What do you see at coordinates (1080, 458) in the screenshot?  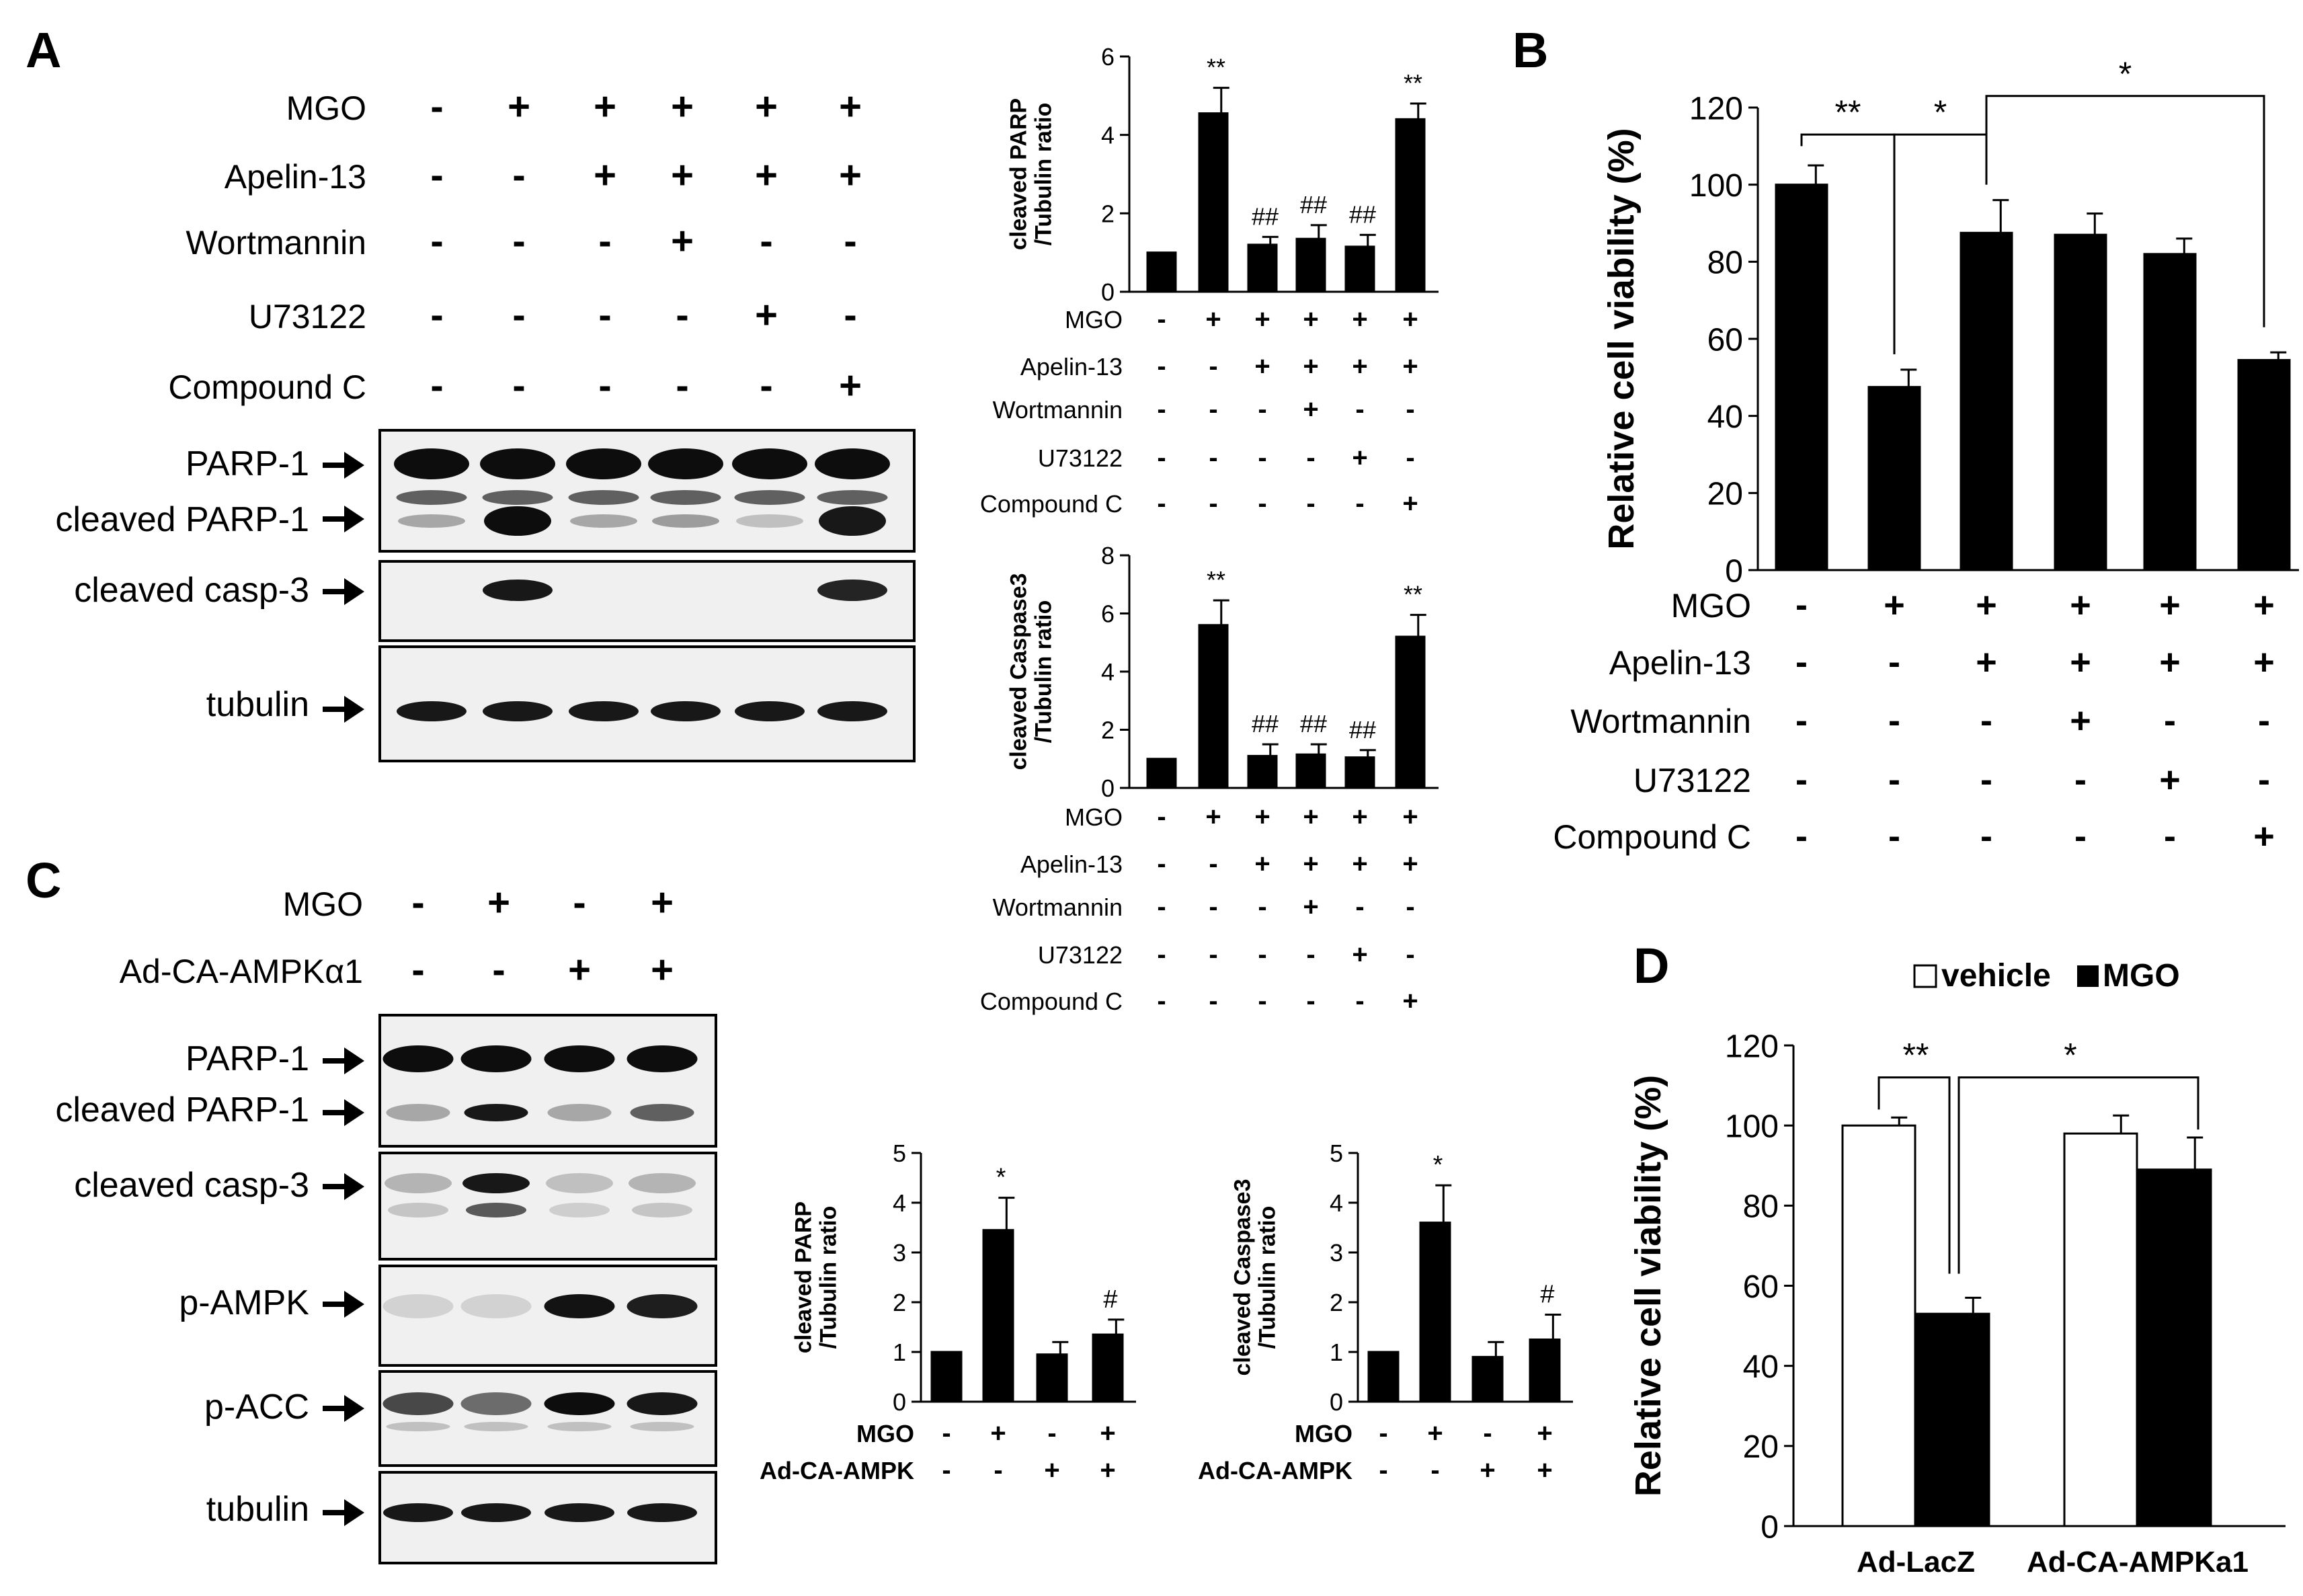 I see `treatment-label: U73122` at bounding box center [1080, 458].